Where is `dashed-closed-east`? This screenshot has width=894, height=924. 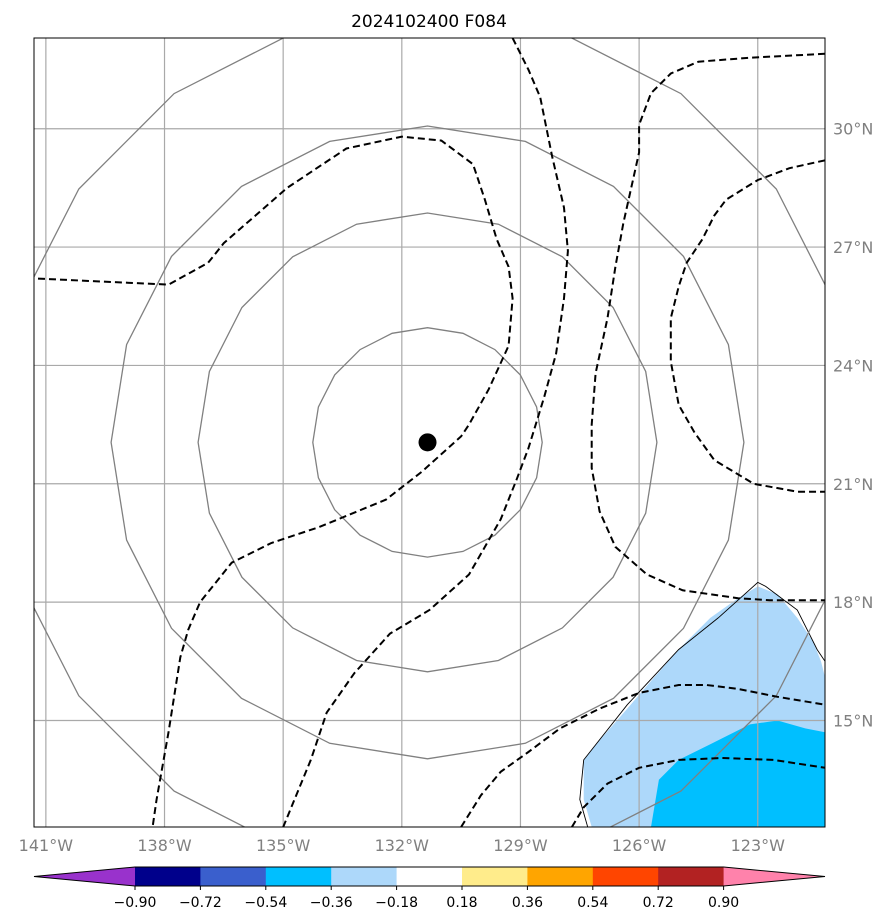
dashed-closed-east is located at coordinates (747, 326).